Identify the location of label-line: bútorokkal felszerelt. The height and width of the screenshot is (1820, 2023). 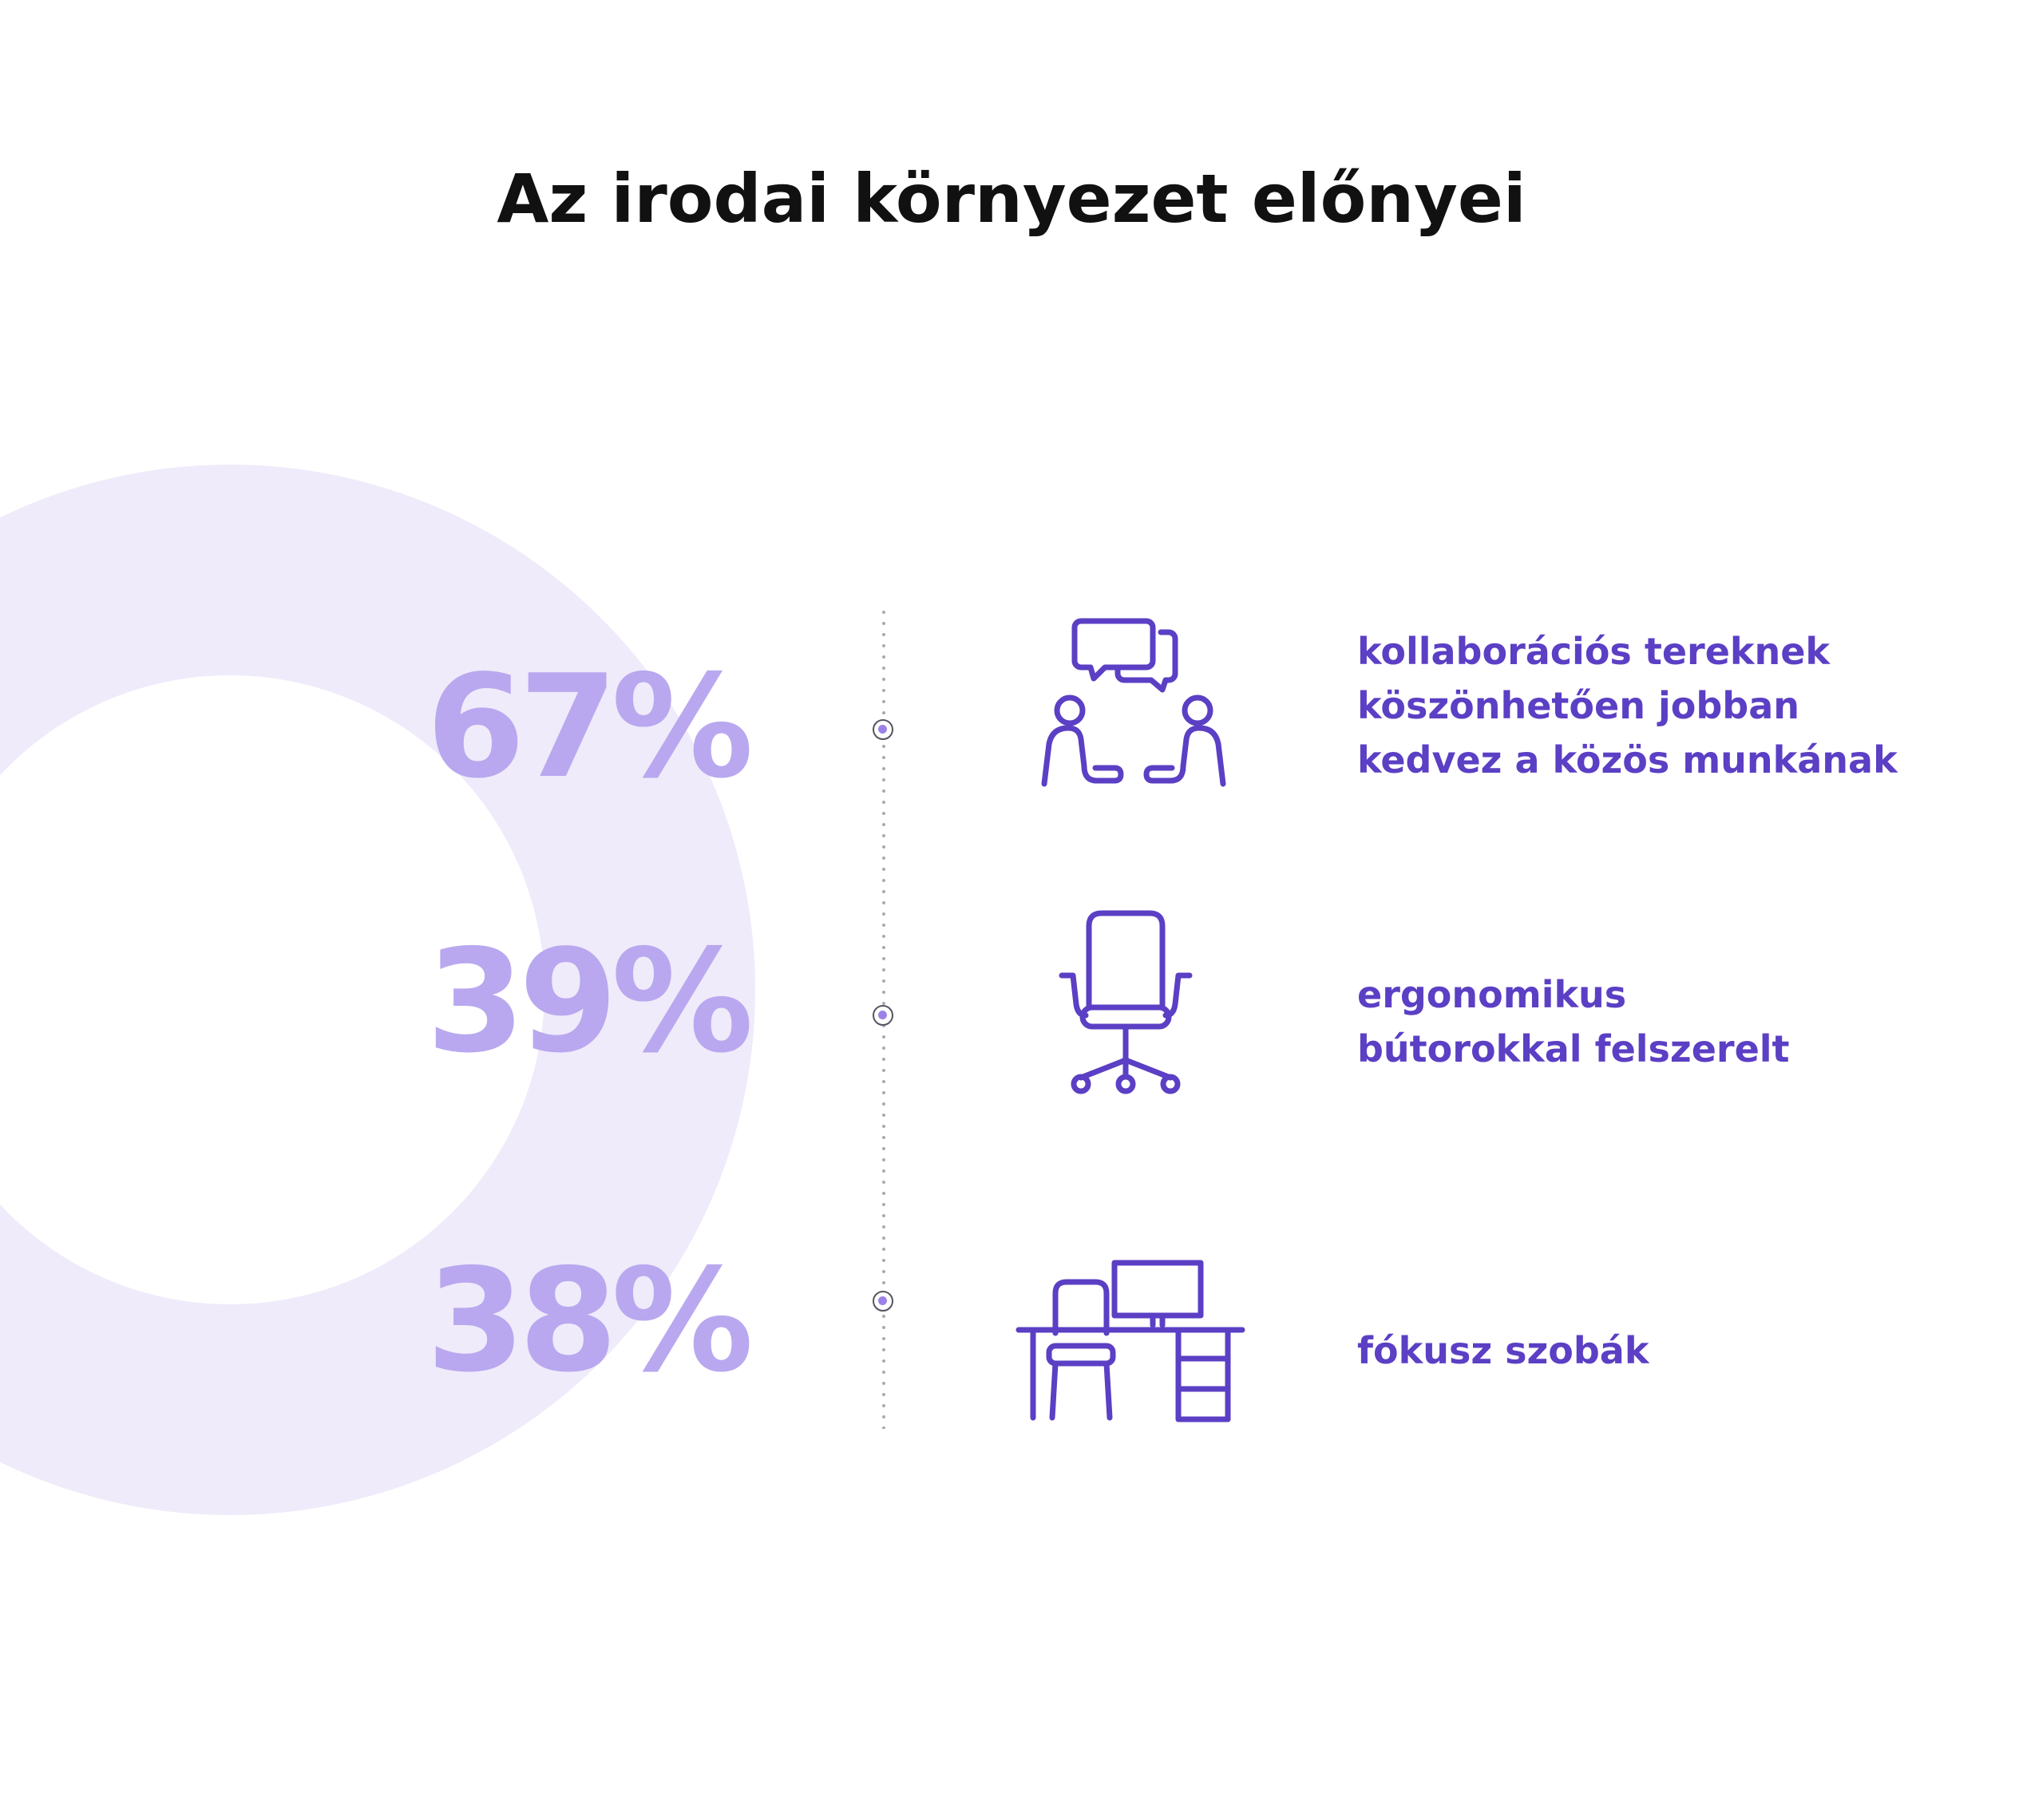
(1574, 1048).